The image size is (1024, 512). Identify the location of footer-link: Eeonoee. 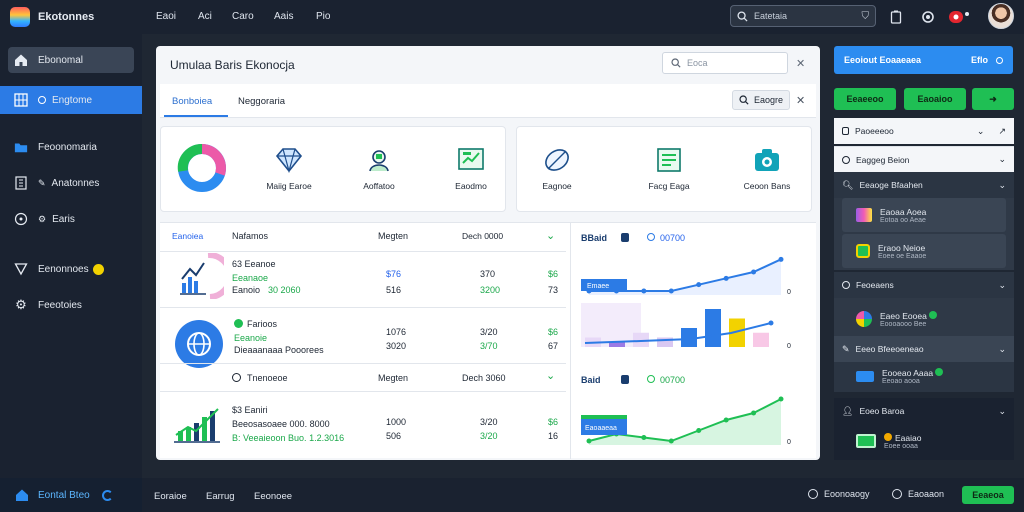
(273, 496).